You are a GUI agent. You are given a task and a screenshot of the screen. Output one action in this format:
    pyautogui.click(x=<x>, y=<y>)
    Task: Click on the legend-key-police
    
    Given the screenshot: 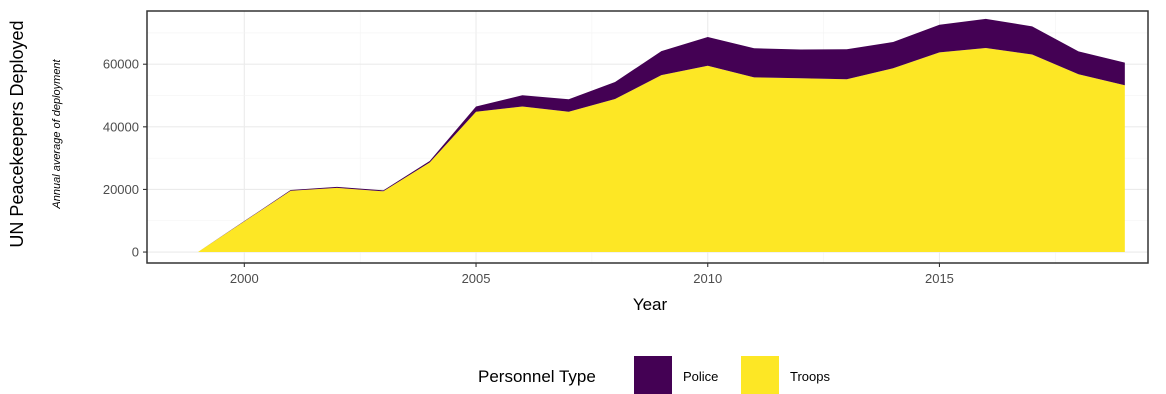 What is the action you would take?
    pyautogui.click(x=653, y=375)
    